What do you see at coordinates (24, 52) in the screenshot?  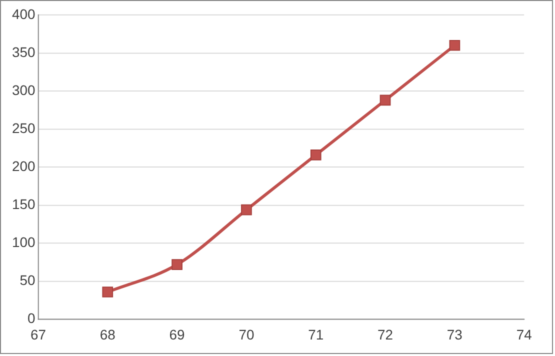 I see `y-tick-label: 350` at bounding box center [24, 52].